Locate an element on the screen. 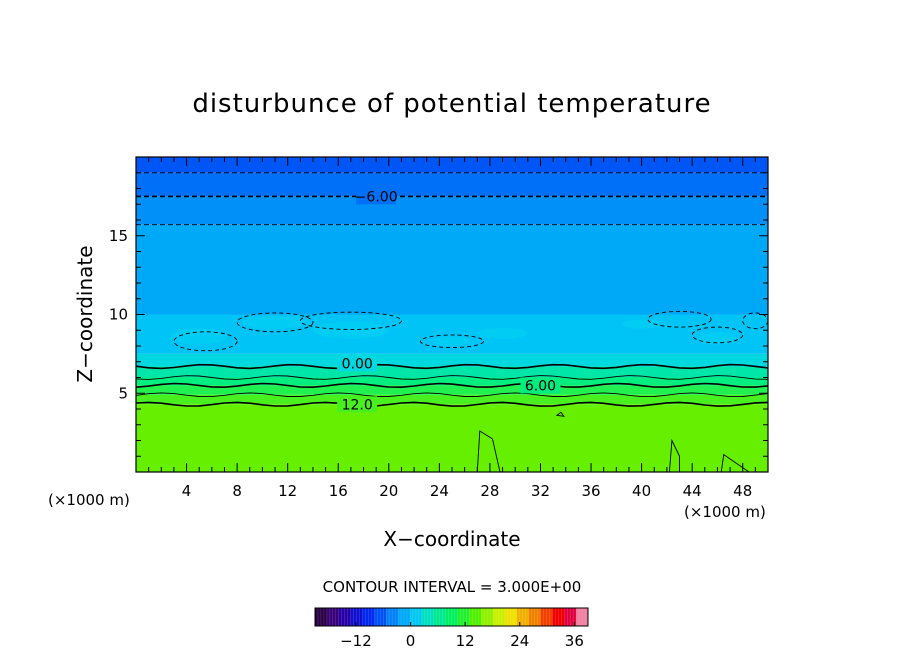  y-tick-label: 10 is located at coordinates (118, 315).